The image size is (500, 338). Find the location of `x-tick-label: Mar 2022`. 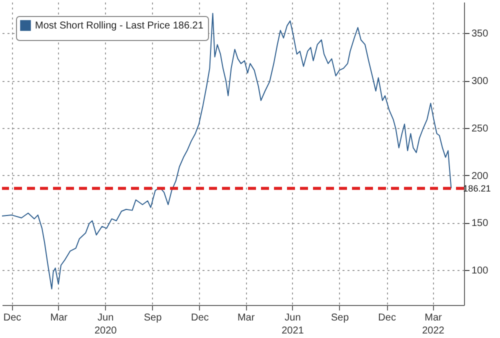

x-tick-label: Mar 2022 is located at coordinates (433, 324).